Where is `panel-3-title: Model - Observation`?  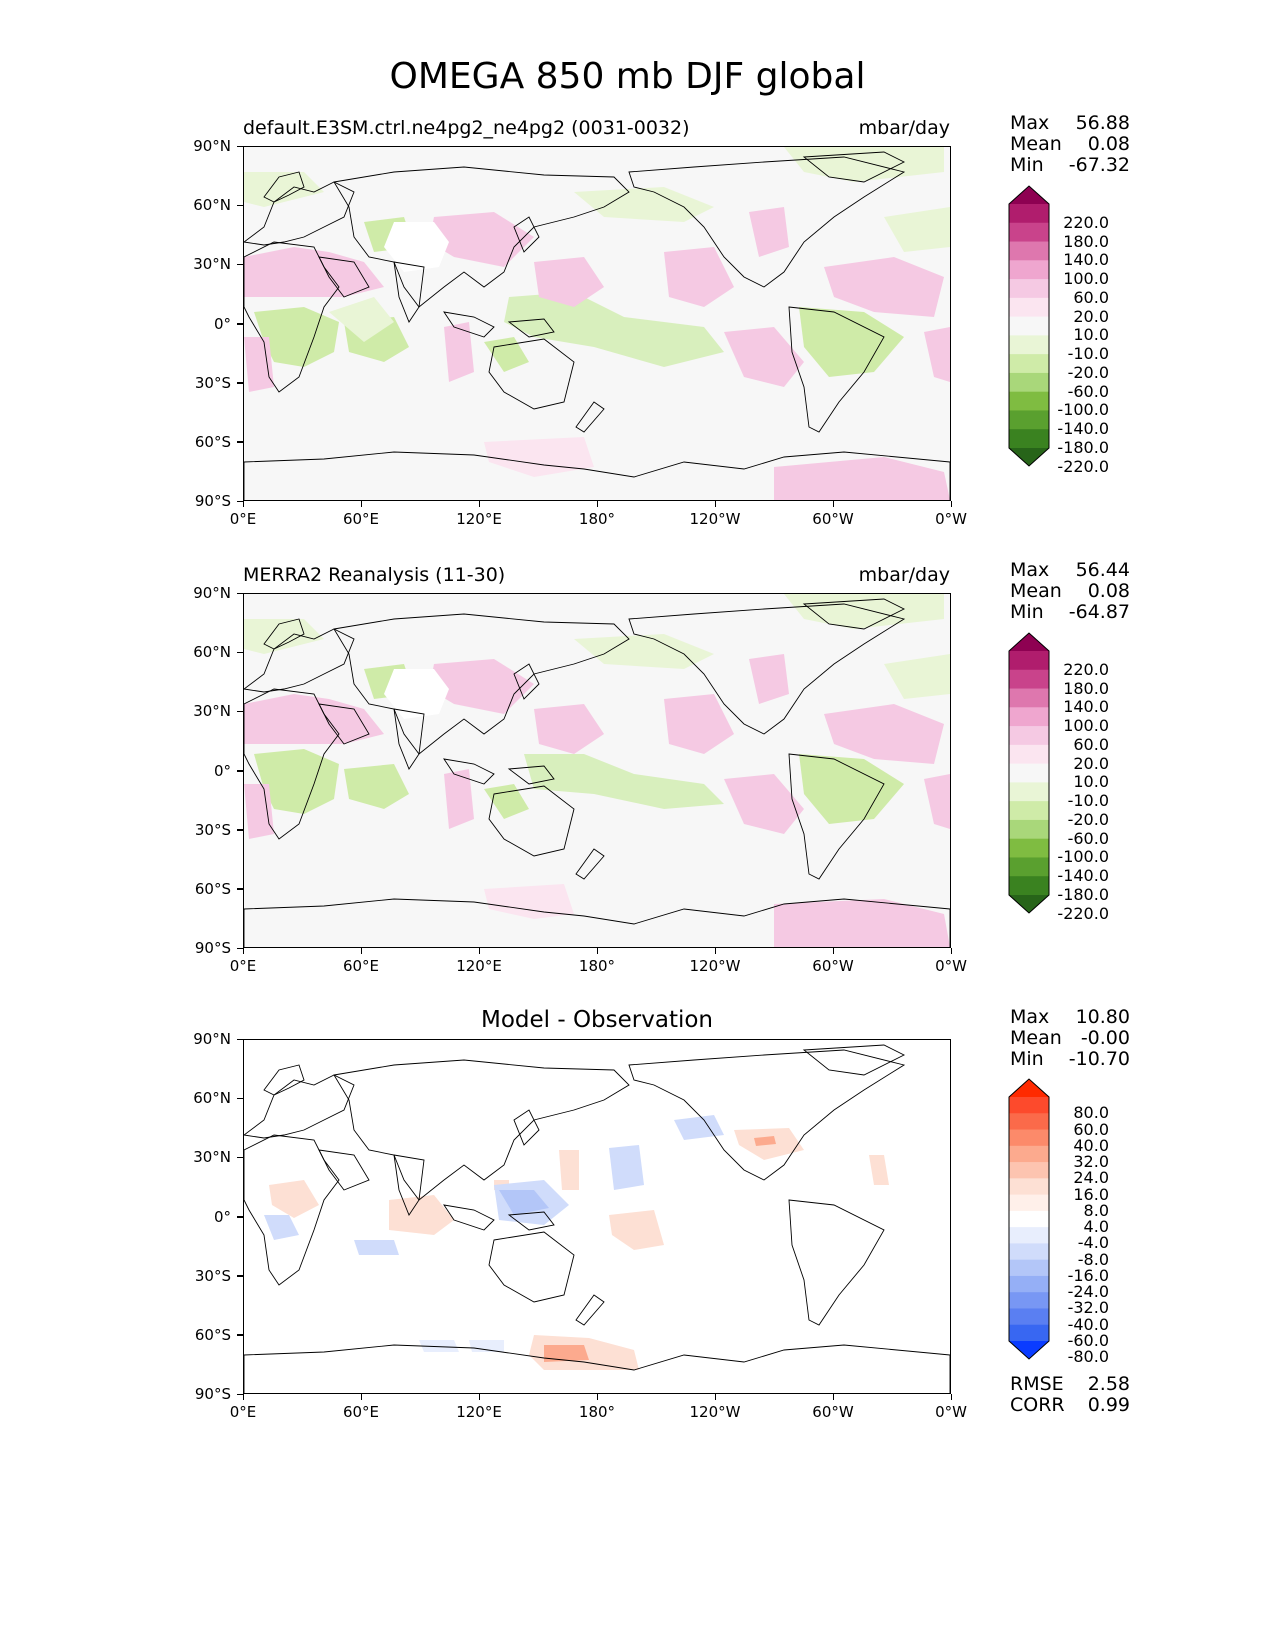 panel-3-title: Model - Observation is located at coordinates (597, 1020).